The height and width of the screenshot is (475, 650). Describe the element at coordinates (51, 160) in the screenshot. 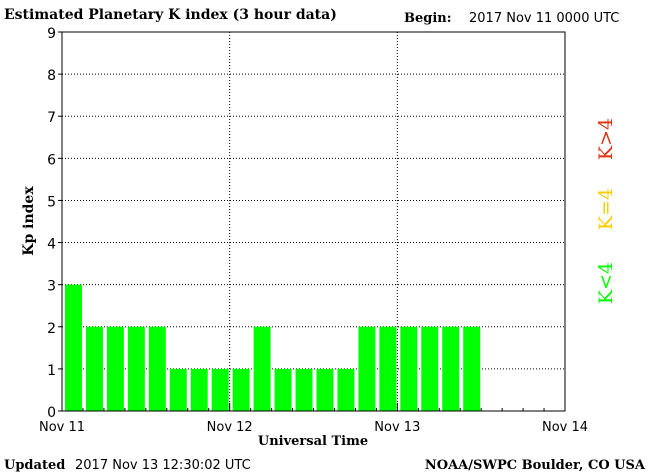

I see `y-tick-label: 6` at that location.